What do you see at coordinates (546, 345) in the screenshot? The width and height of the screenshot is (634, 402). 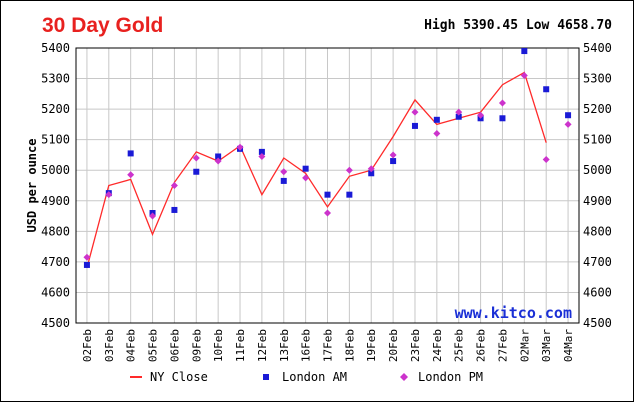 I see `x-tick-label: 03Mar` at bounding box center [546, 345].